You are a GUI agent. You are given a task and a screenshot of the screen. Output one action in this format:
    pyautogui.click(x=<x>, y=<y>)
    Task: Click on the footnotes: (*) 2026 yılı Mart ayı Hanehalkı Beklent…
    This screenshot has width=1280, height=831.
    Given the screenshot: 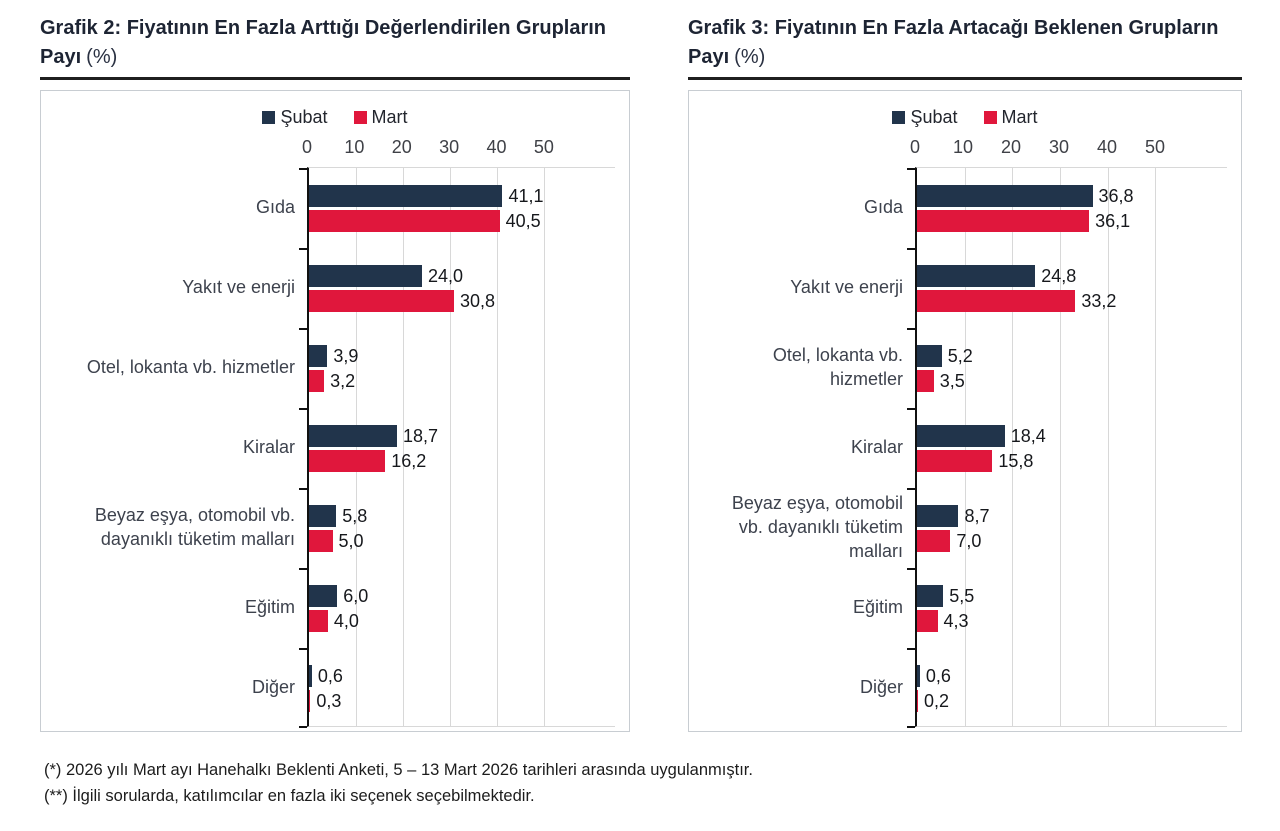 What is the action you would take?
    pyautogui.click(x=641, y=783)
    